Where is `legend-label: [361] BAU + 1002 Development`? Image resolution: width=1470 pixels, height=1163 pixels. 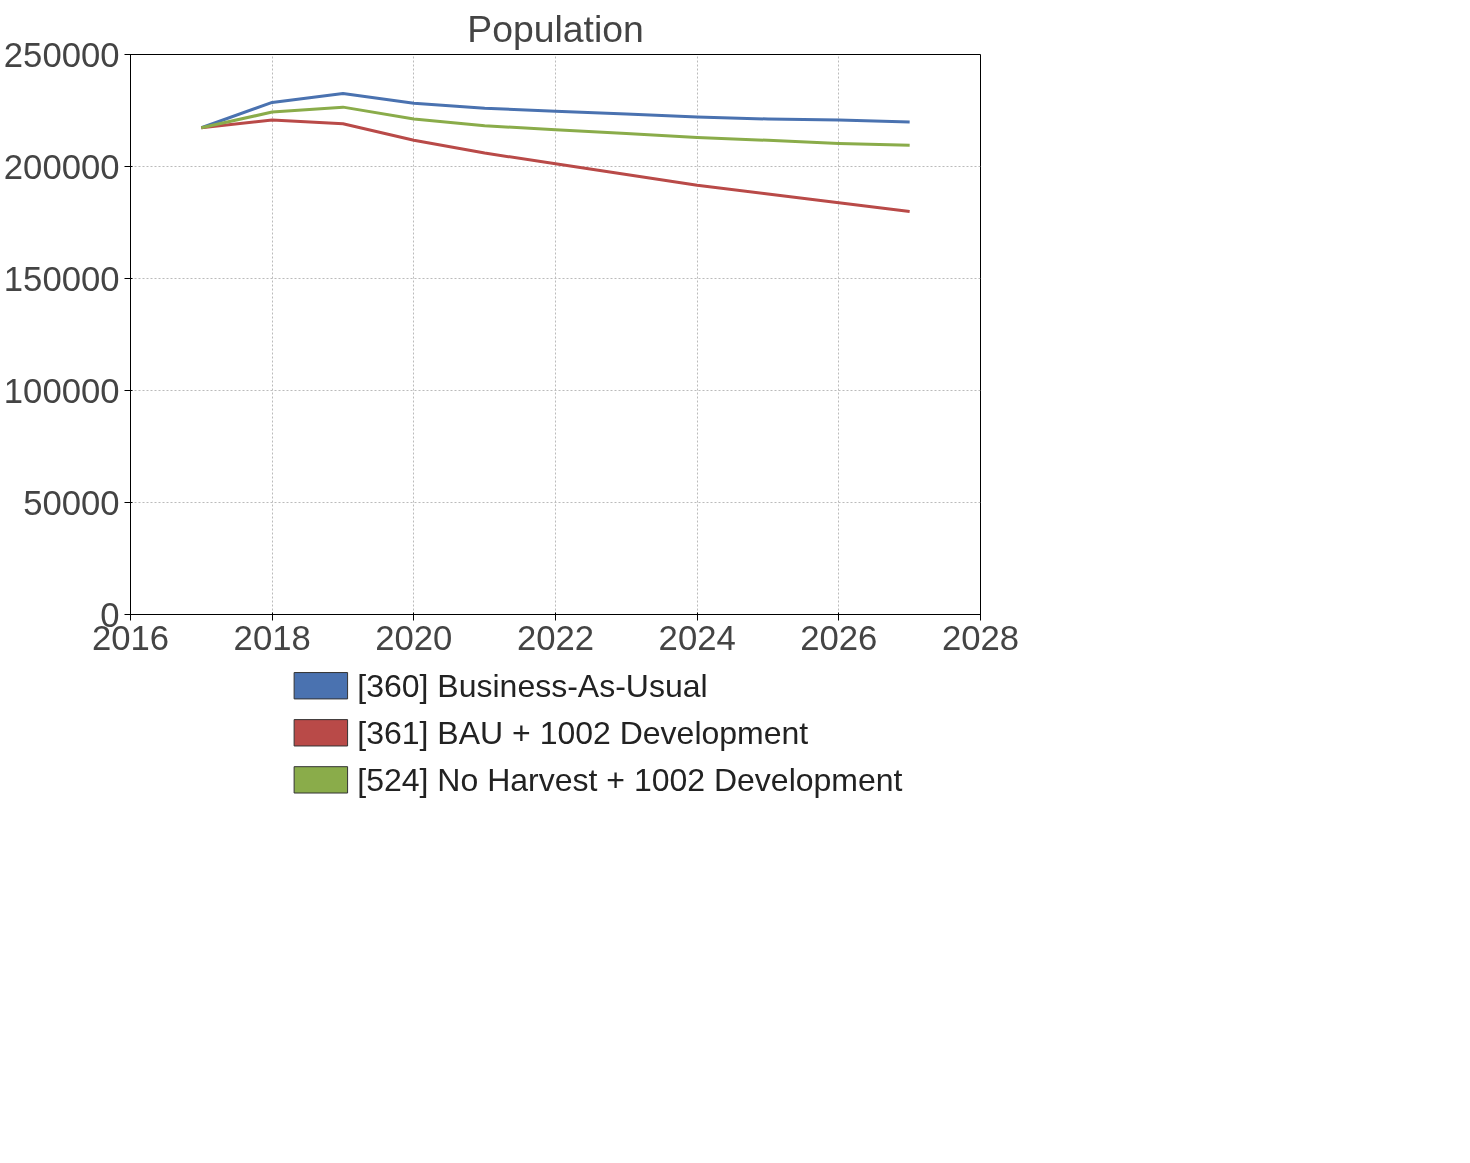
legend-label: [361] BAU + 1002 Development is located at coordinates (583, 732).